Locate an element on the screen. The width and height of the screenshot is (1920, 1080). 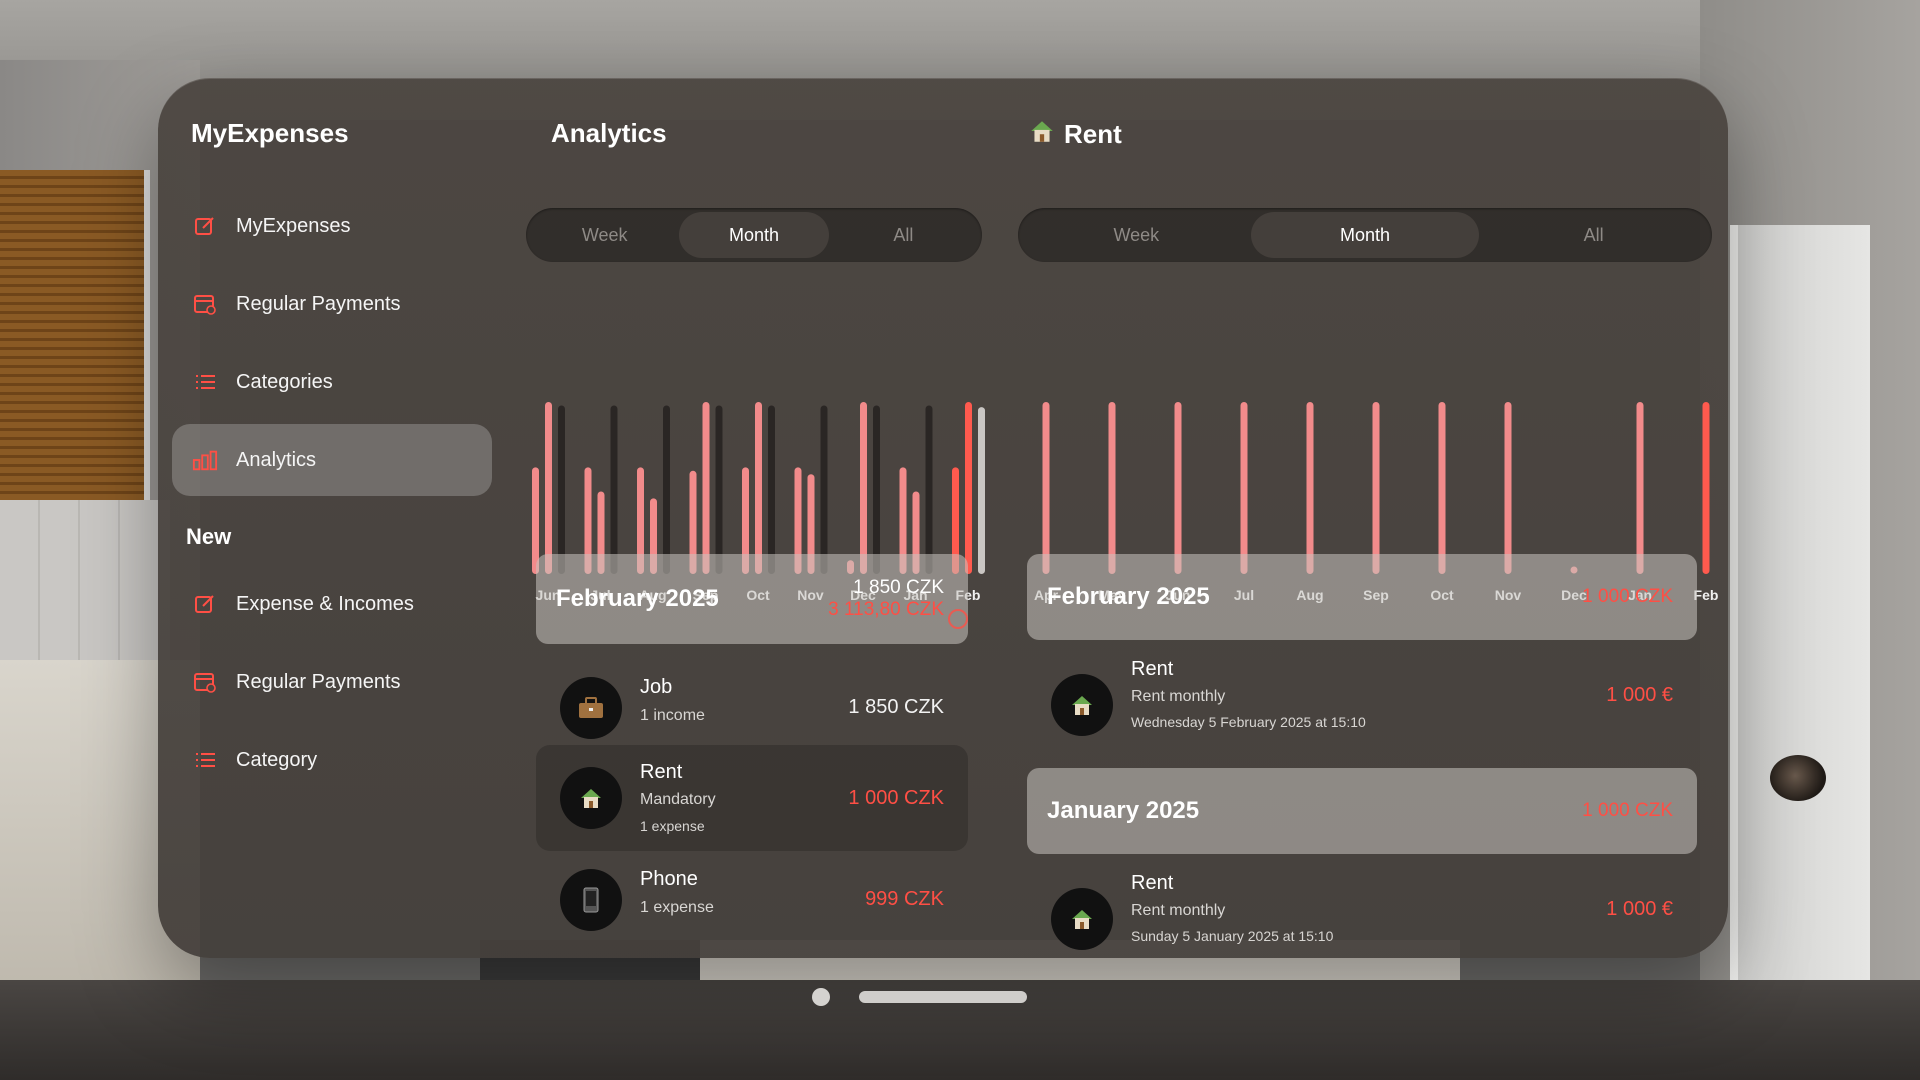
sidebar-item-label: MyExpenses is located at coordinates (293, 225).